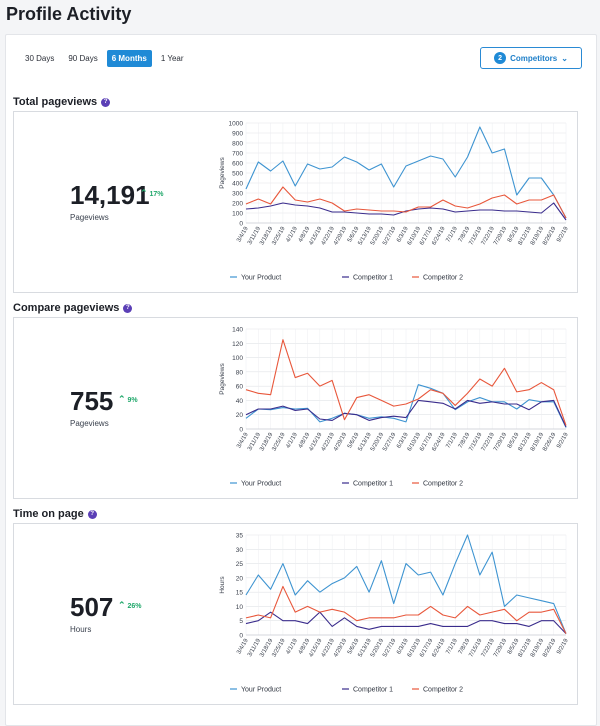 This screenshot has width=600, height=726. Describe the element at coordinates (134, 606) in the screenshot. I see `trend-value: 26%` at that location.